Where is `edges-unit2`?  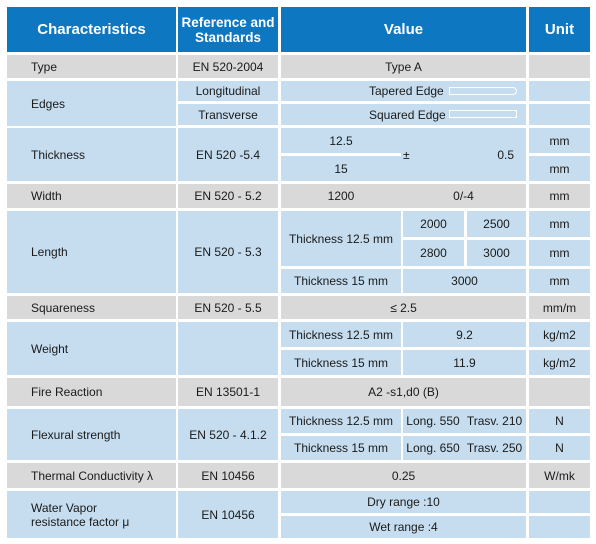 edges-unit2 is located at coordinates (559, 114).